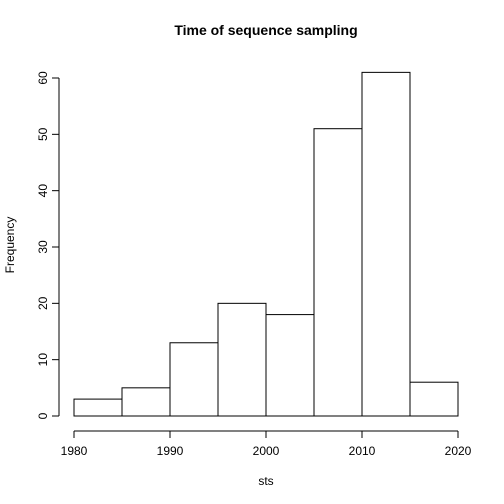  I want to click on y-tick-label: 50, so click(43, 134).